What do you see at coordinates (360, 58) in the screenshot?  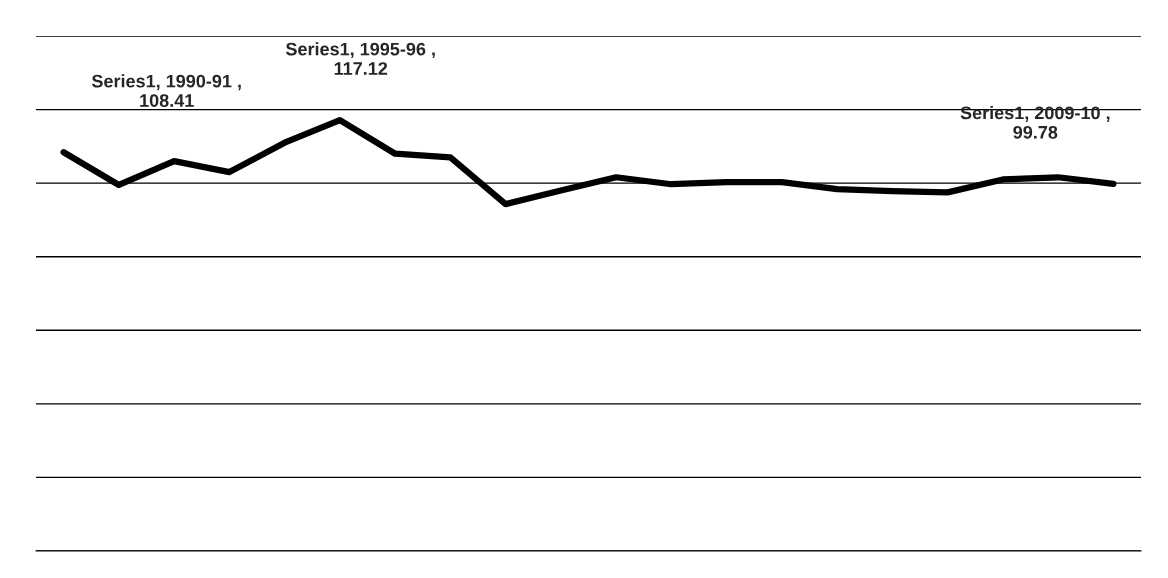 I see `data-label: Series1, 1995-96 , 117.12` at bounding box center [360, 58].